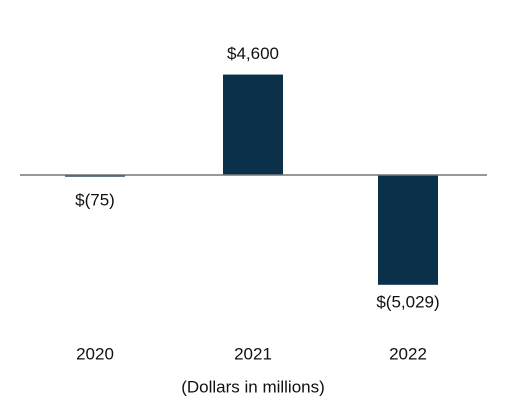 This screenshot has height=420, width=506. I want to click on value-label: $4,600, so click(253, 53).